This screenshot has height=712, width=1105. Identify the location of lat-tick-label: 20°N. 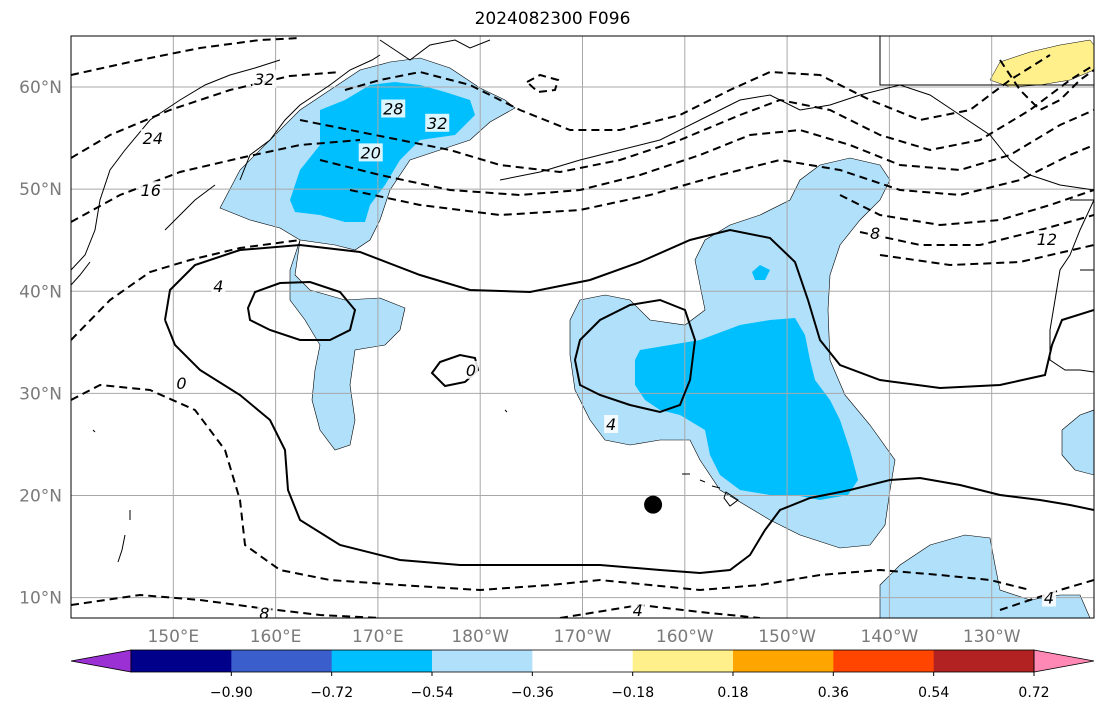
(40, 496).